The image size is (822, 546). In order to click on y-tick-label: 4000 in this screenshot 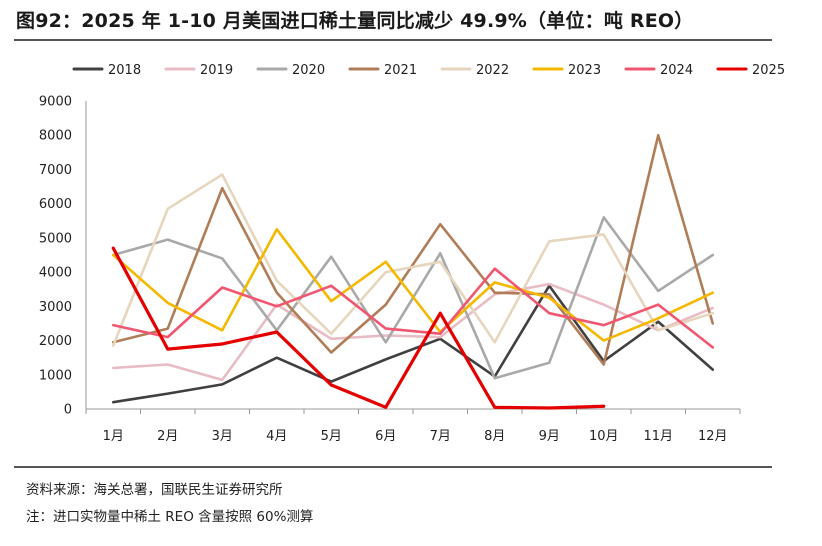, I will do `click(55, 273)`.